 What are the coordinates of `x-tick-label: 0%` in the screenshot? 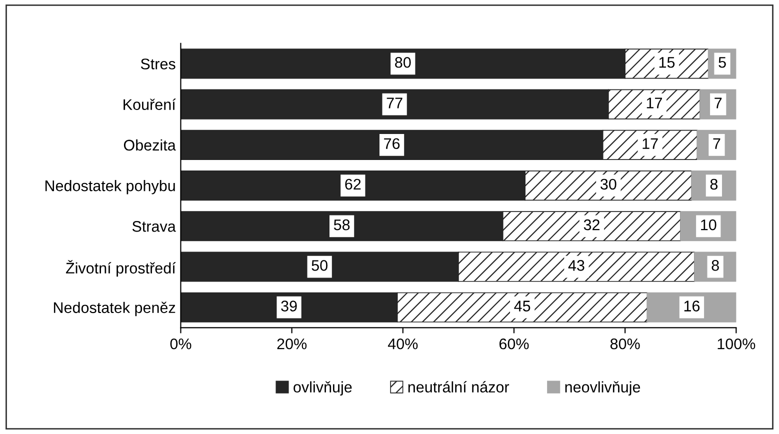 It's located at (181, 344).